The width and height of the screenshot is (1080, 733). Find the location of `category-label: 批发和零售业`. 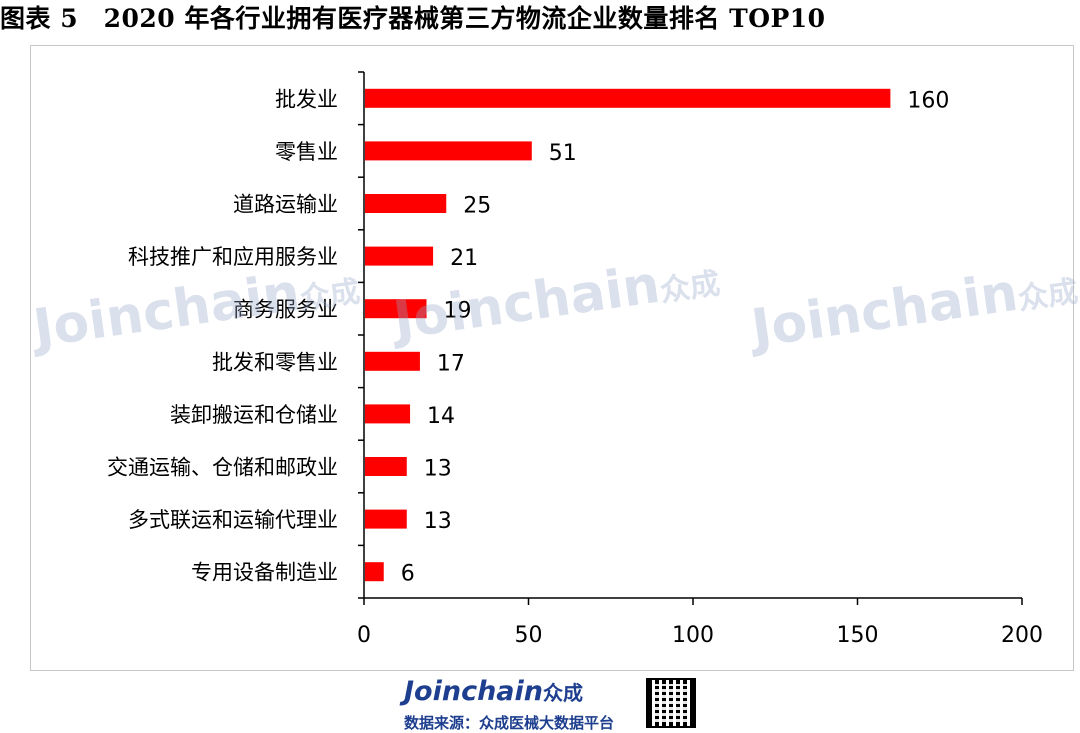

category-label: 批发和零售业 is located at coordinates (275, 362).